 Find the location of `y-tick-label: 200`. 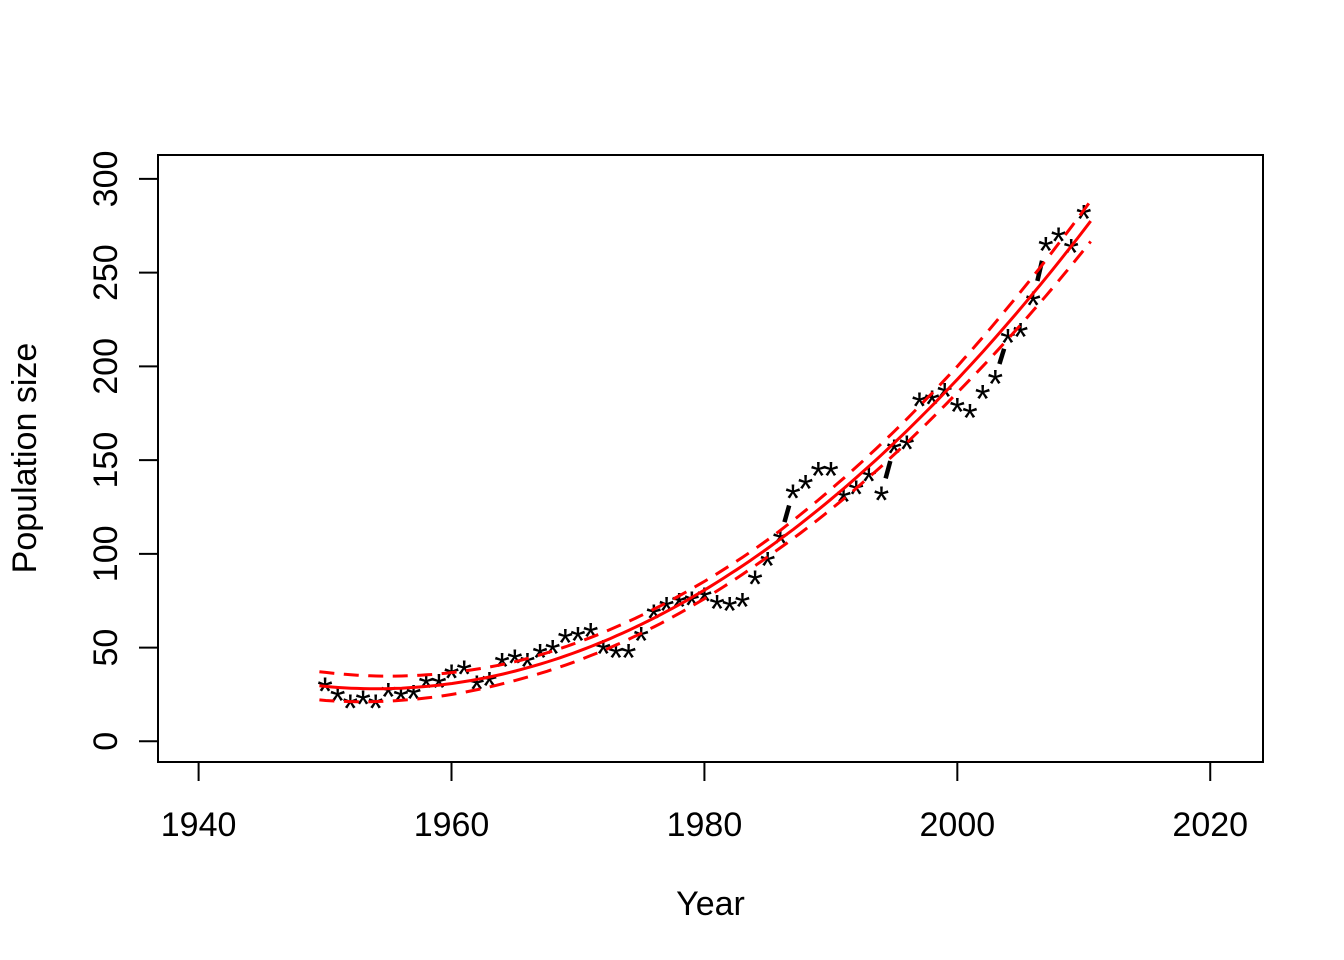

y-tick-label: 200 is located at coordinates (106, 366).